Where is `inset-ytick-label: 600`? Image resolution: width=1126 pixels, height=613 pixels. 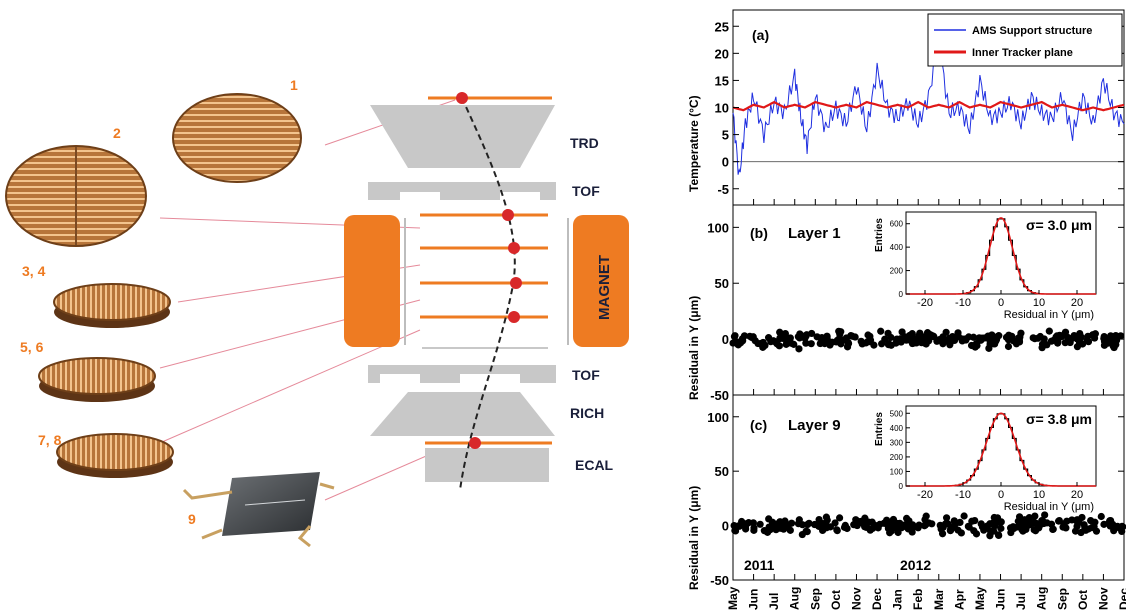 inset-ytick-label: 600 is located at coordinates (897, 224).